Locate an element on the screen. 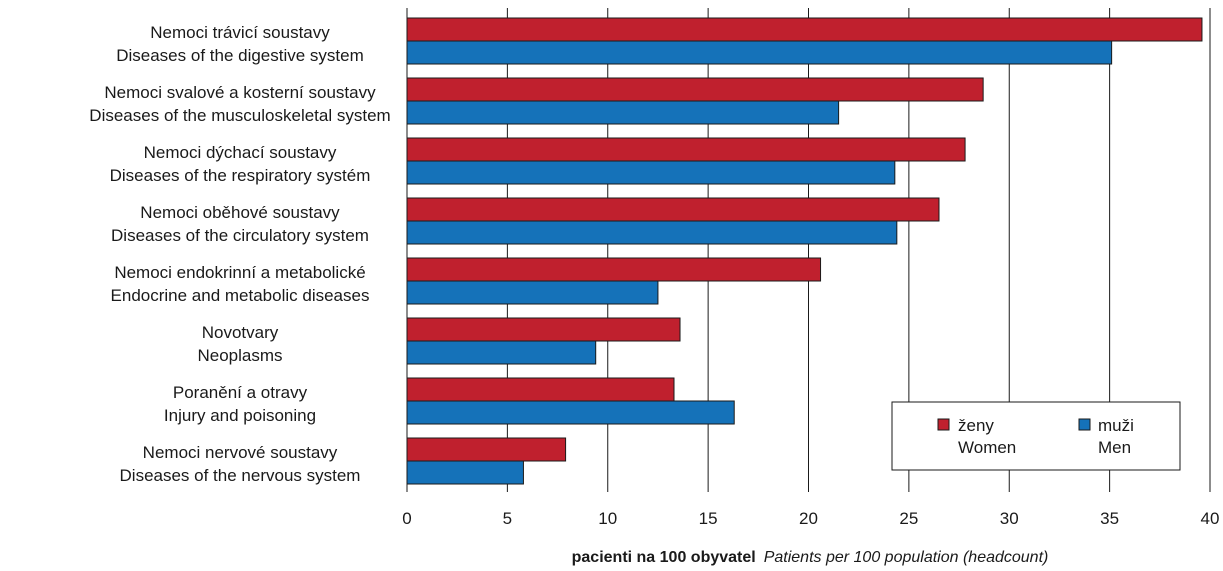 The height and width of the screenshot is (571, 1223). x-axis-ticks: 0 5 10 15 20 25 30 35 40 is located at coordinates (810, 518).